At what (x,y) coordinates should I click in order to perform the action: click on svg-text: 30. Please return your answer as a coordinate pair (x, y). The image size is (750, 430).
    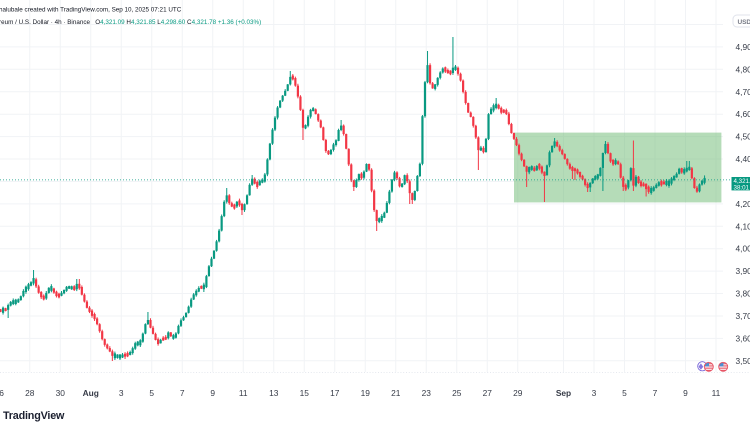
    Looking at the image, I should click on (61, 393).